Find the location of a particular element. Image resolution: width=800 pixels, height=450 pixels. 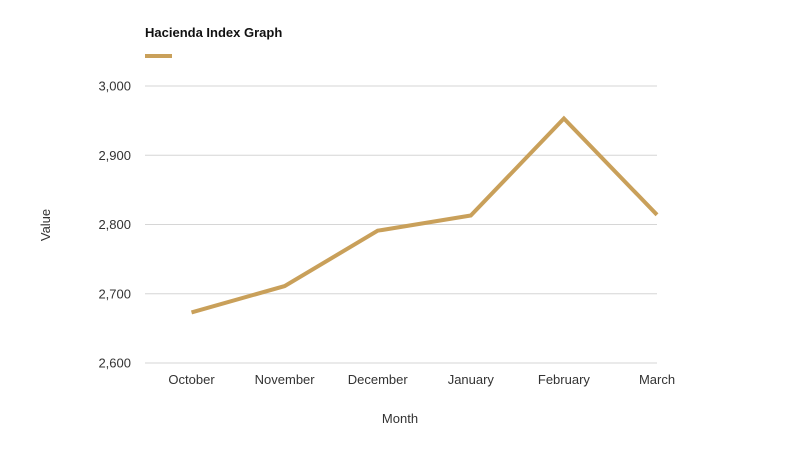

x-tick-label: February is located at coordinates (564, 379).